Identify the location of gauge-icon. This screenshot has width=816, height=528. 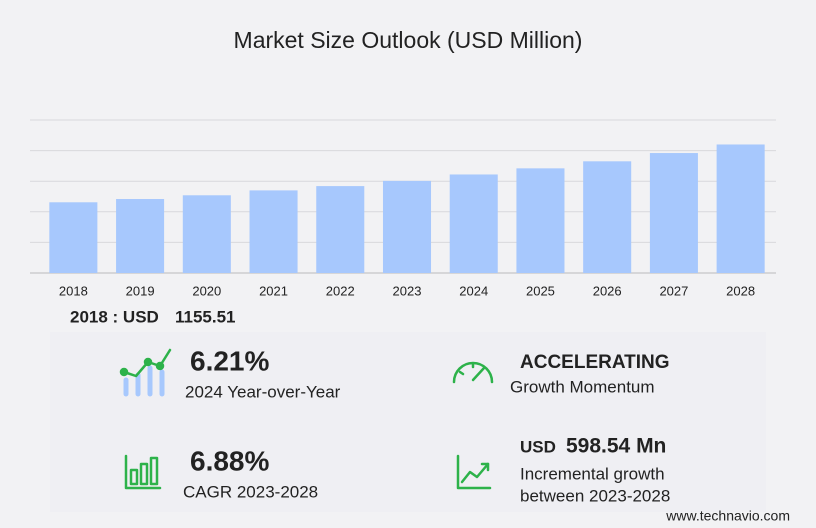
(473, 372).